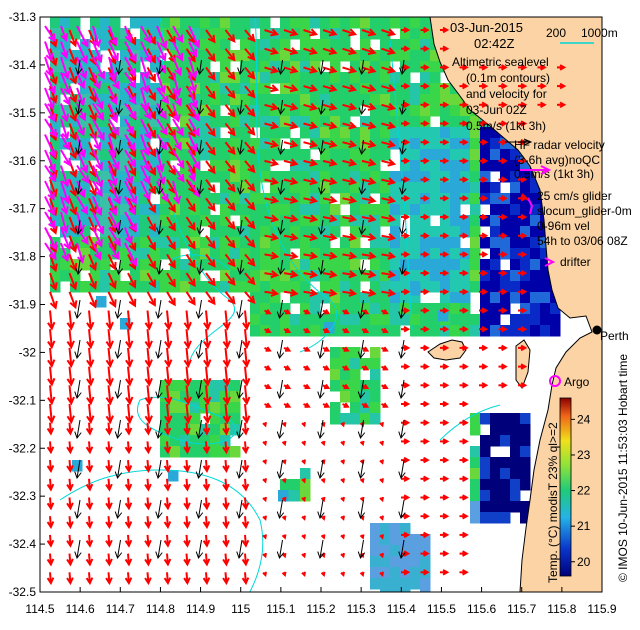 This screenshot has width=640, height=630. What do you see at coordinates (23, 544) in the screenshot?
I see `y-tick-label: -32.4` at bounding box center [23, 544].